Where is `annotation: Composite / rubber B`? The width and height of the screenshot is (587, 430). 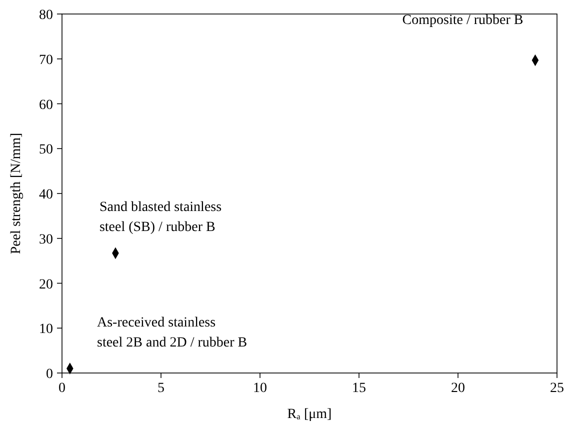
annotation: Composite / rubber B is located at coordinates (463, 20).